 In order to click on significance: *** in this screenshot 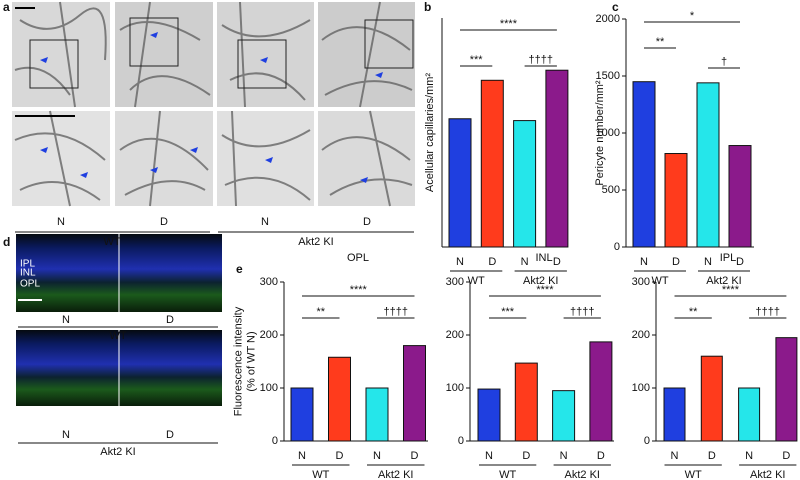, I will do `click(477, 60)`.